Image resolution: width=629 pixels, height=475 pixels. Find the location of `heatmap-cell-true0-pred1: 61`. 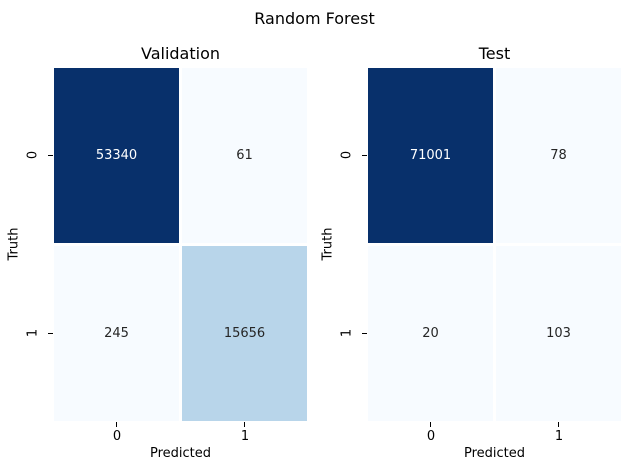

heatmap-cell-true0-pred1: 61 is located at coordinates (244, 155).